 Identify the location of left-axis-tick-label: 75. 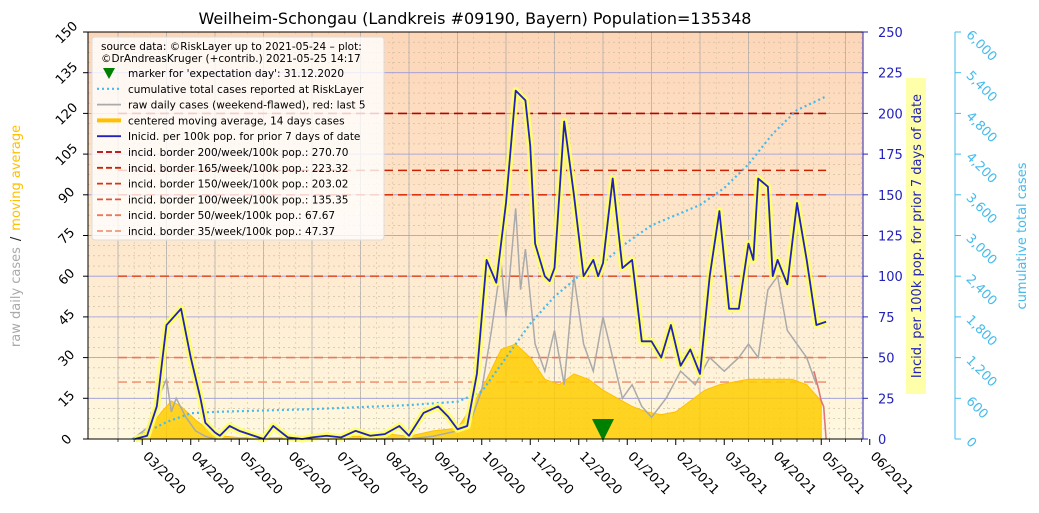
(67, 236).